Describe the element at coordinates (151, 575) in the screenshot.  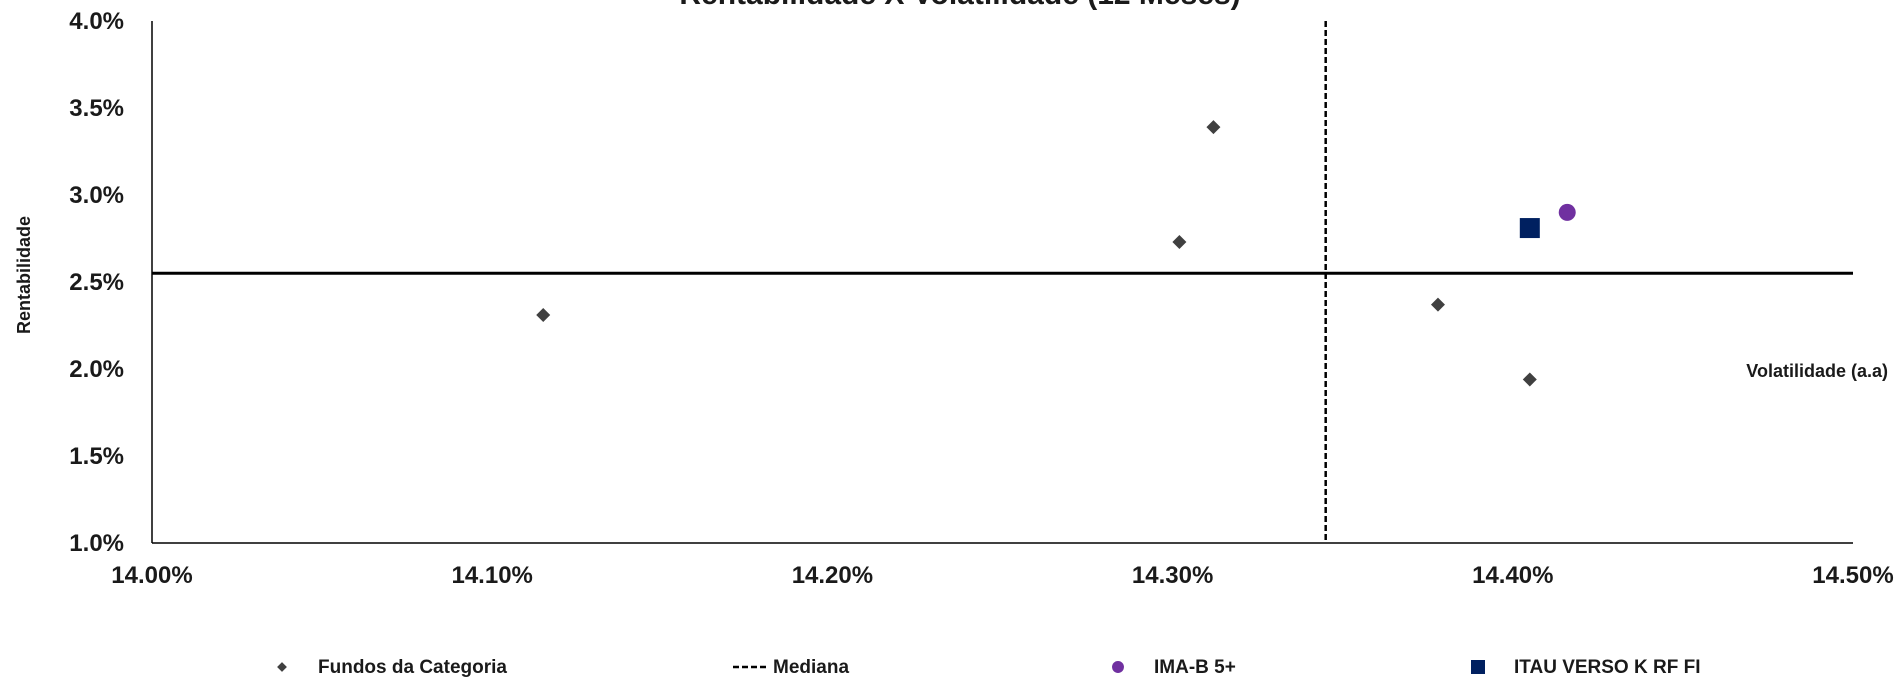
I see `x-tick-label: 14.00%` at that location.